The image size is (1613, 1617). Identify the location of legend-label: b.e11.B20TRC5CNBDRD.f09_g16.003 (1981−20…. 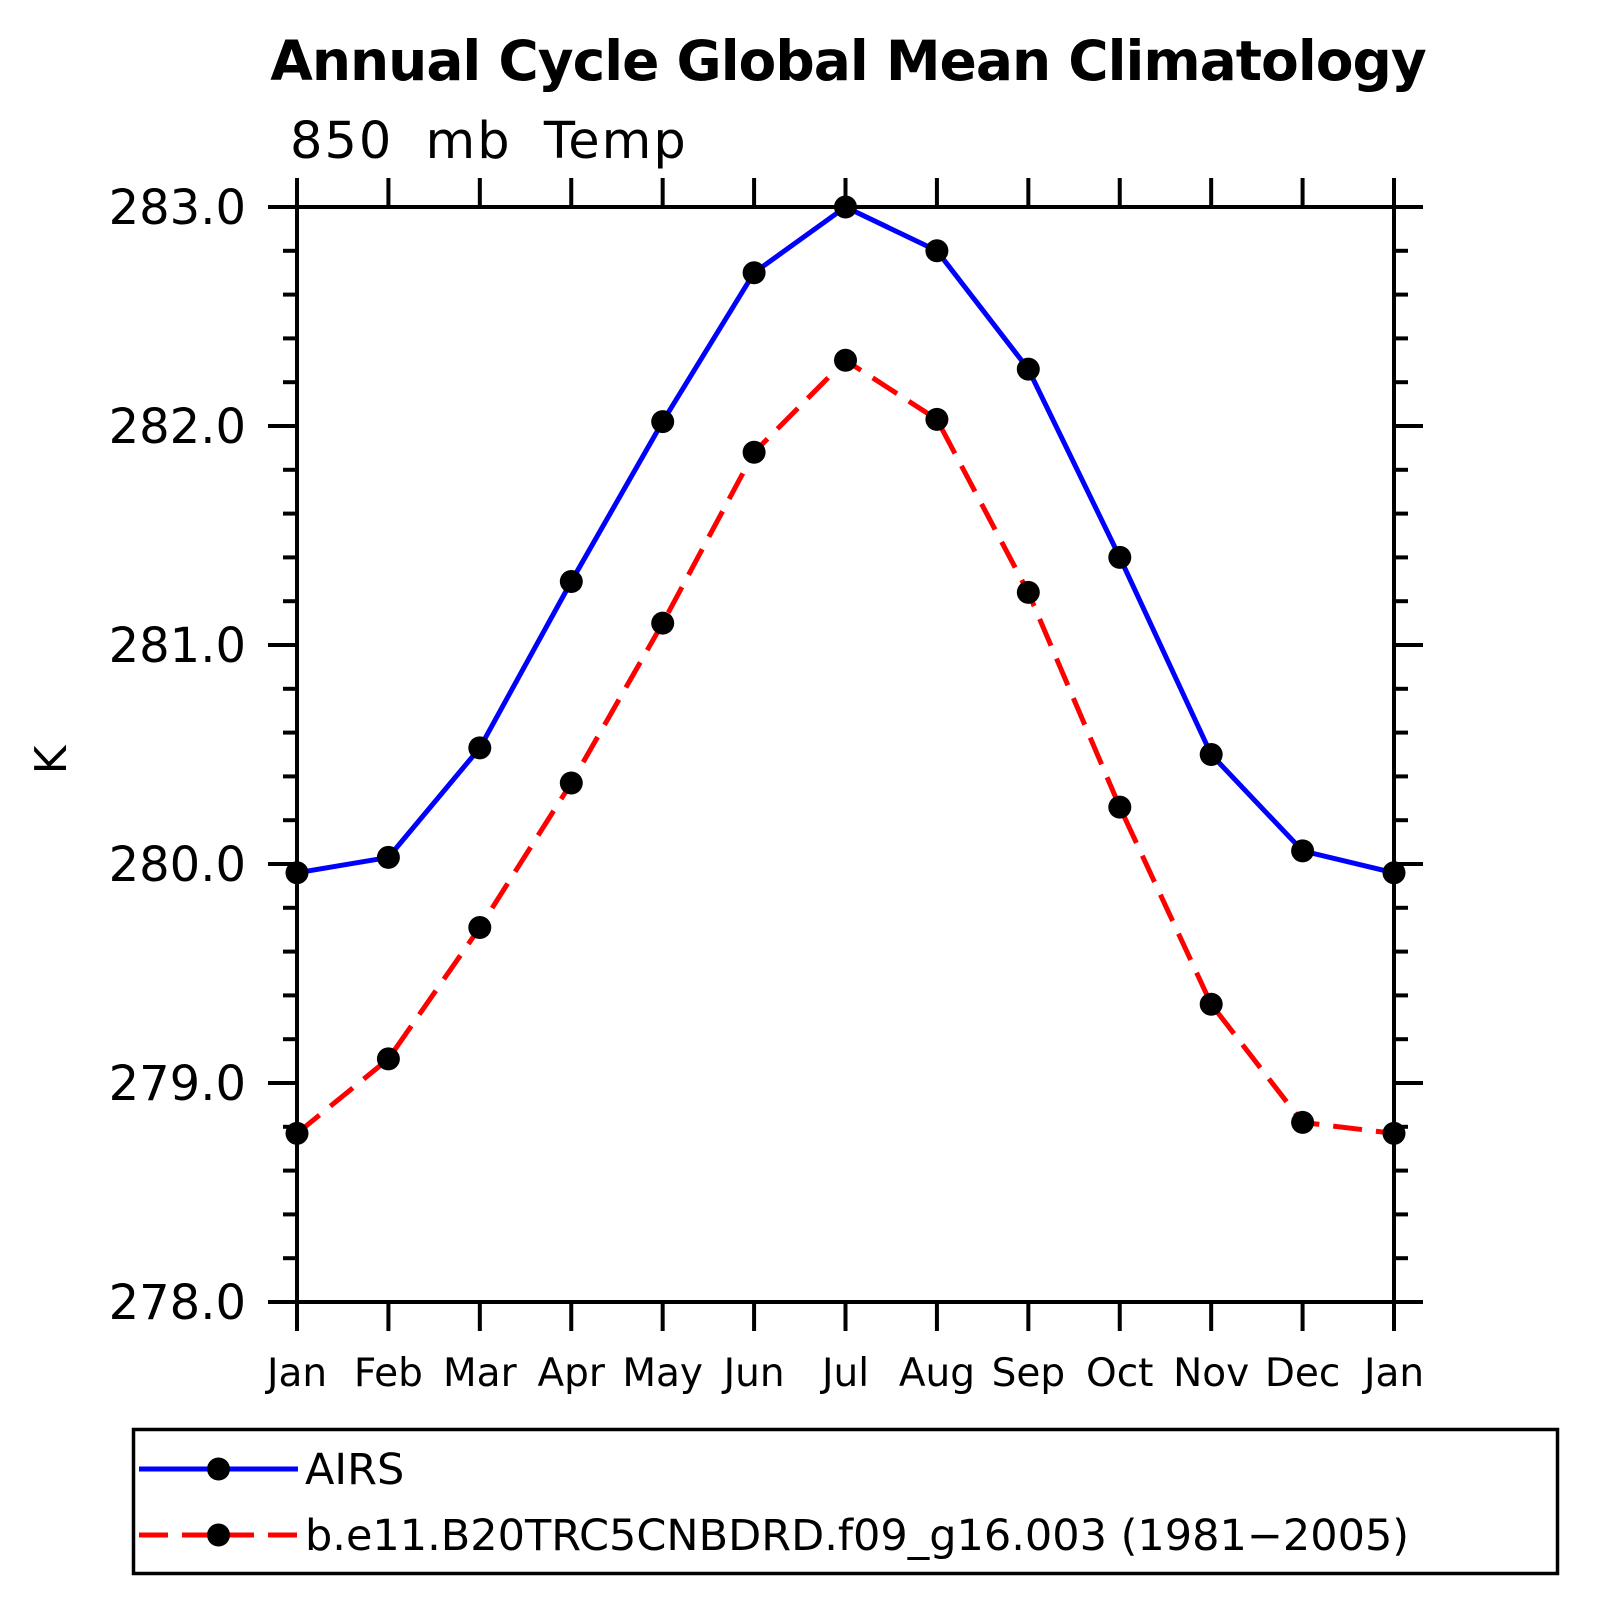
(857, 1536).